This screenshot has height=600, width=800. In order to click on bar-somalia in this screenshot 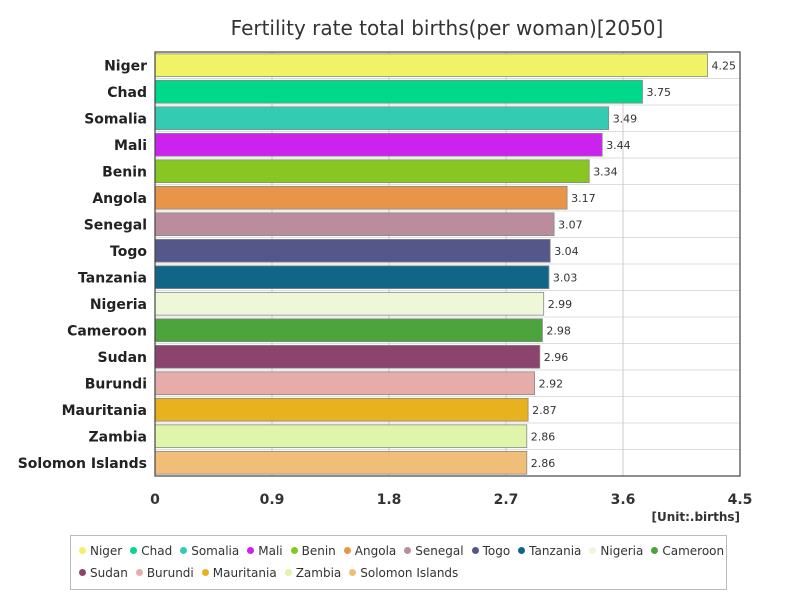, I will do `click(382, 118)`.